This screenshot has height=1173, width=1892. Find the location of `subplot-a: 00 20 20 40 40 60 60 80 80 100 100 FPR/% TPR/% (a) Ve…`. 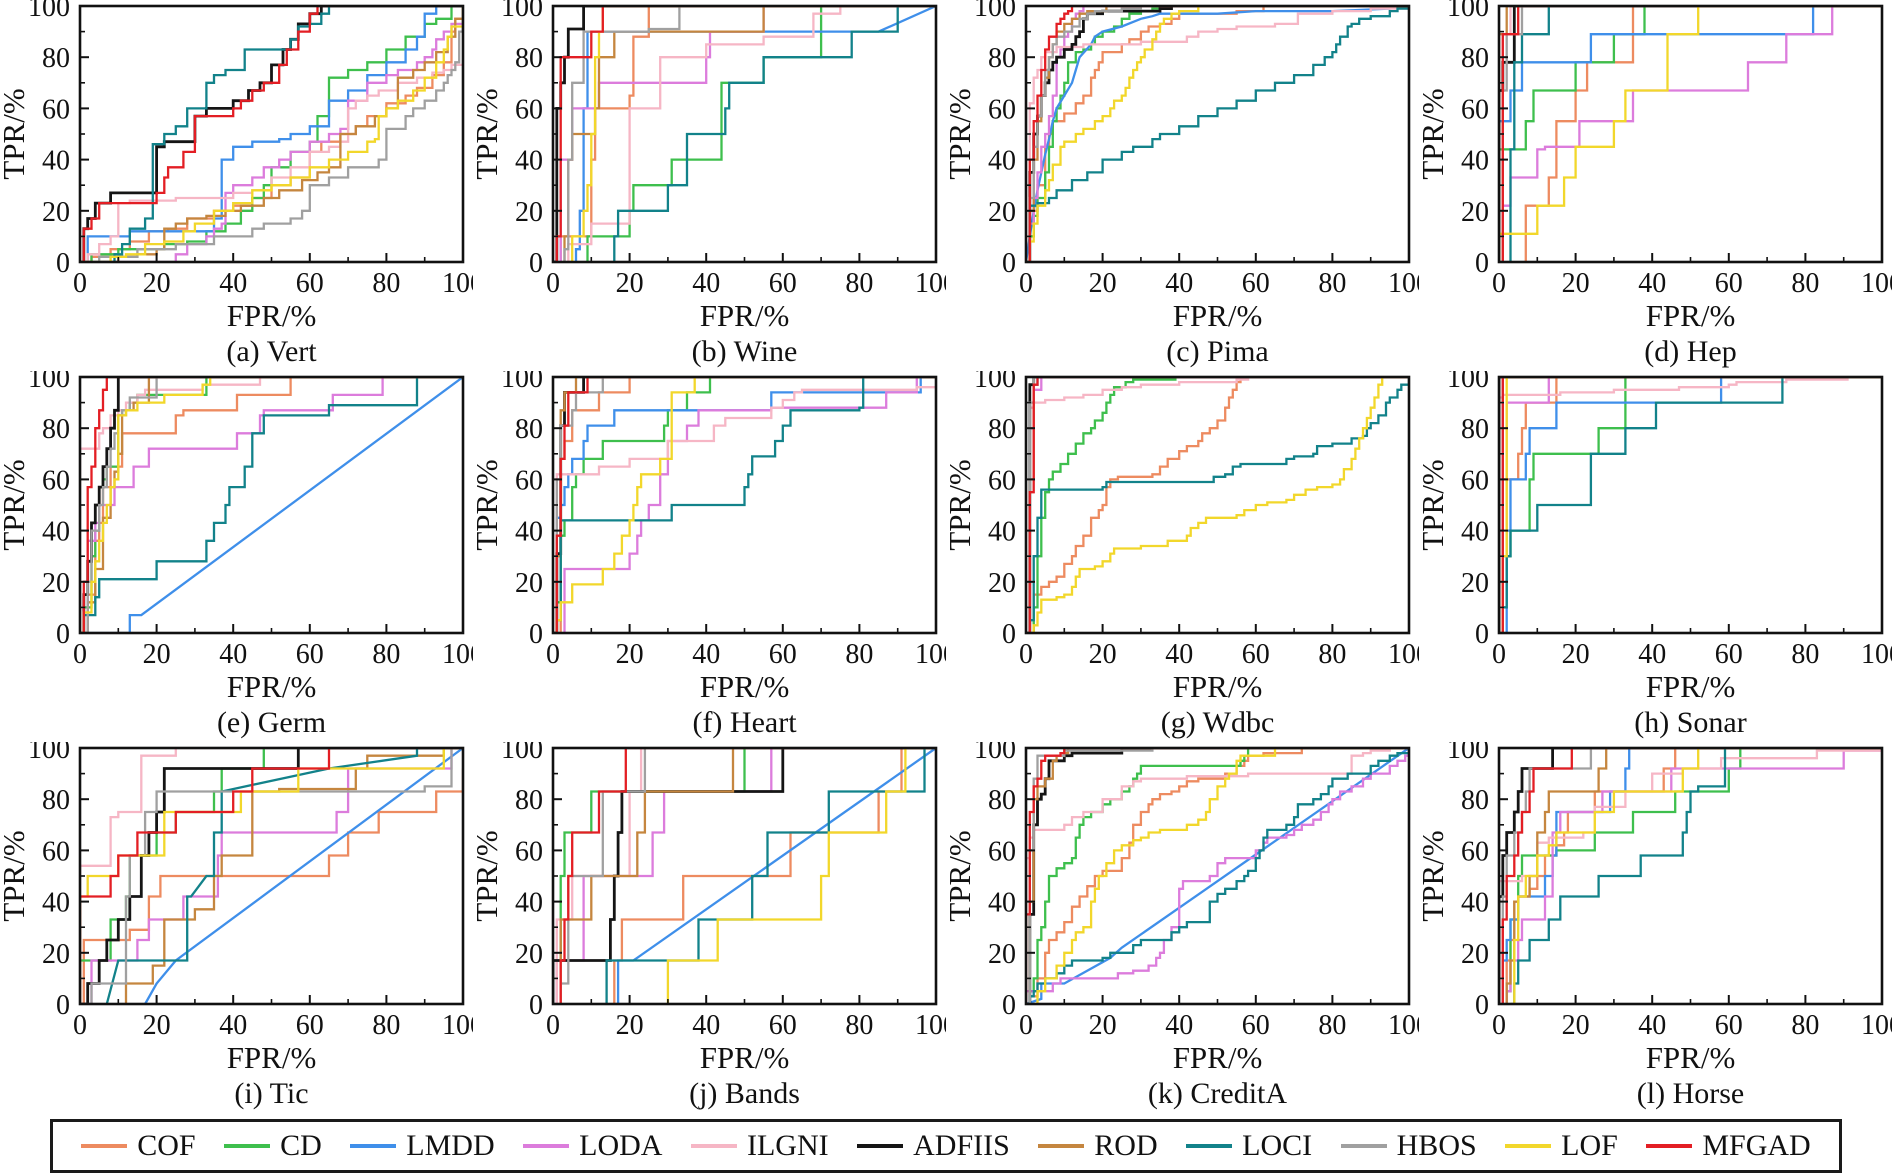

subplot-a: 00 20 20 40 40 60 60 80 80 100 100 FPR/% TPR/% (a) Ve… is located at coordinates (242, 185).